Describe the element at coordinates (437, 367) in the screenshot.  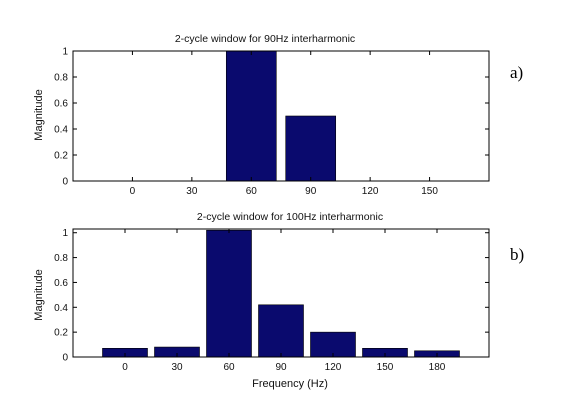
I see `x-tick-label: 180` at that location.